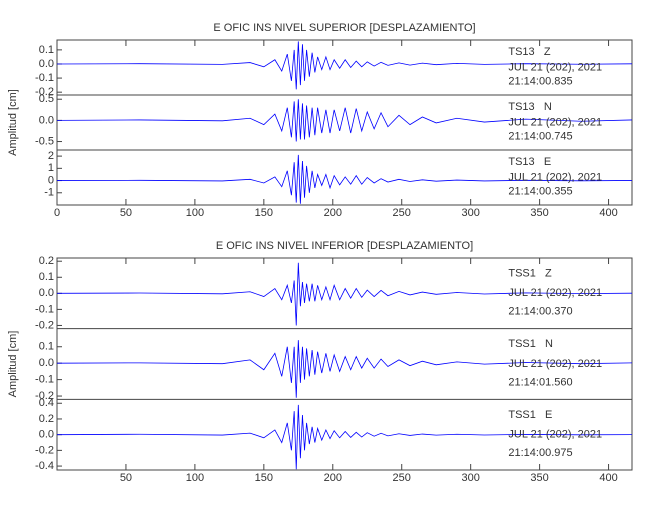 This screenshot has height=505, width=650. What do you see at coordinates (44, 141) in the screenshot?
I see `y-tick-label: -0.5` at bounding box center [44, 141].